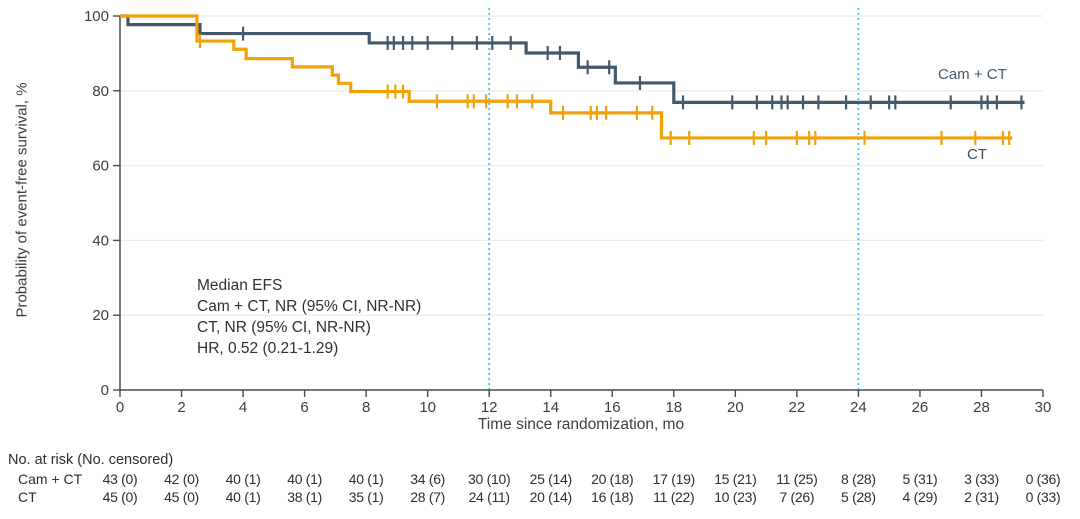 Image resolution: width=1080 pixels, height=519 pixels. What do you see at coordinates (981, 479) in the screenshot?
I see `risk-cell: 3 (33)` at bounding box center [981, 479].